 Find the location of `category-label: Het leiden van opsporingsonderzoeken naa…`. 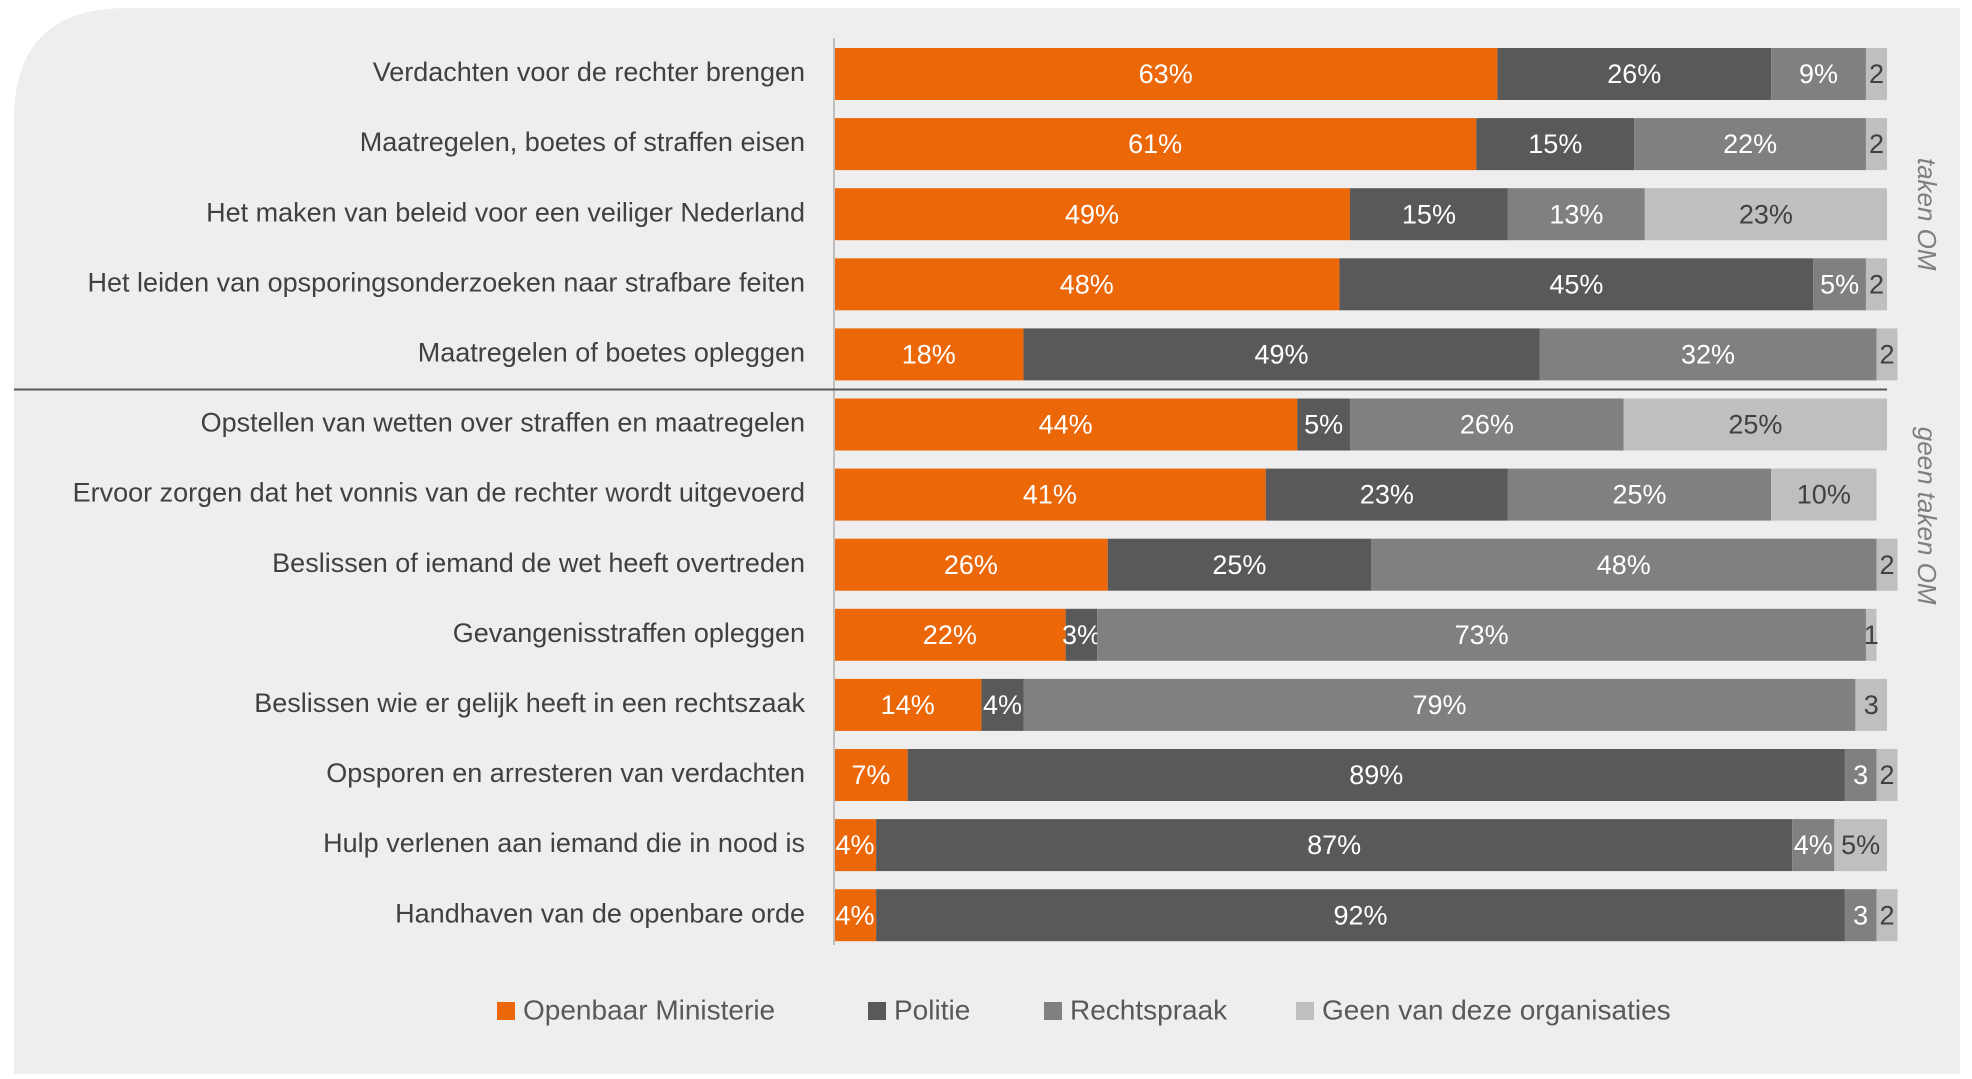

category-label: Het leiden van opsporingsonderzoeken naa… is located at coordinates (446, 282).